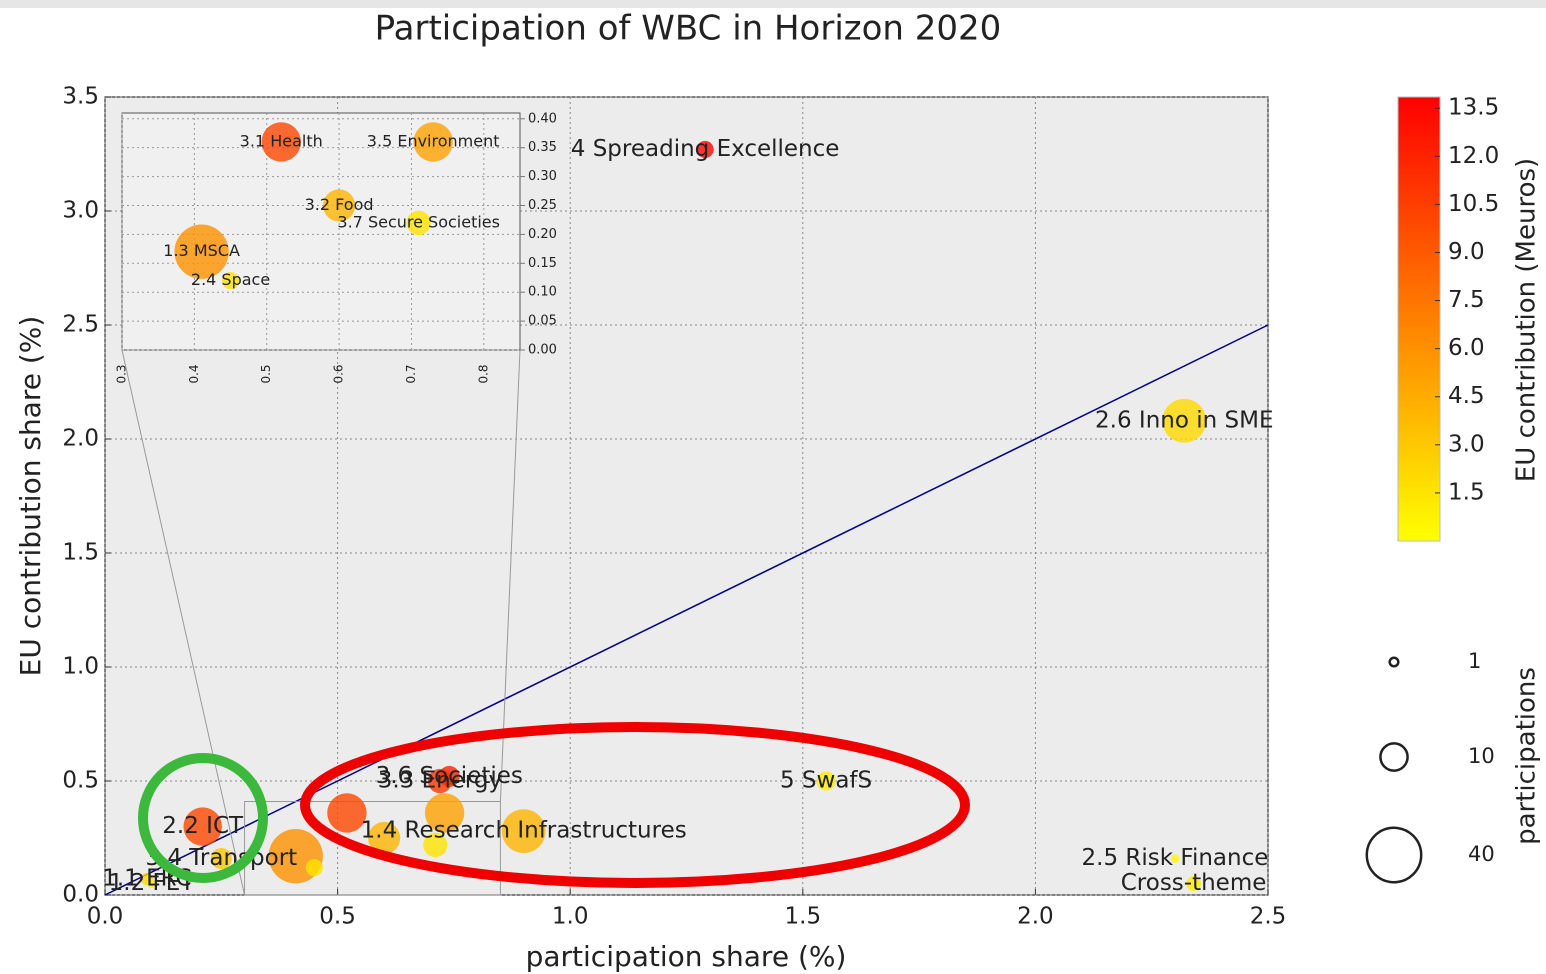 Image resolution: width=1546 pixels, height=974 pixels. What do you see at coordinates (339, 373) in the screenshot?
I see `inset-x-tick-label: 0.6` at bounding box center [339, 373].